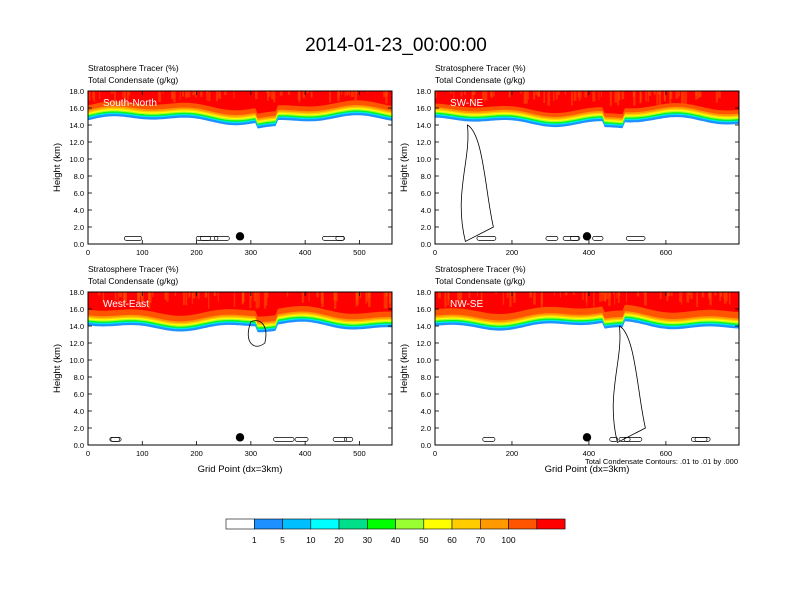 This screenshot has width=792, height=612. What do you see at coordinates (240, 102) in the screenshot?
I see `tracer-band` at bounding box center [240, 102].